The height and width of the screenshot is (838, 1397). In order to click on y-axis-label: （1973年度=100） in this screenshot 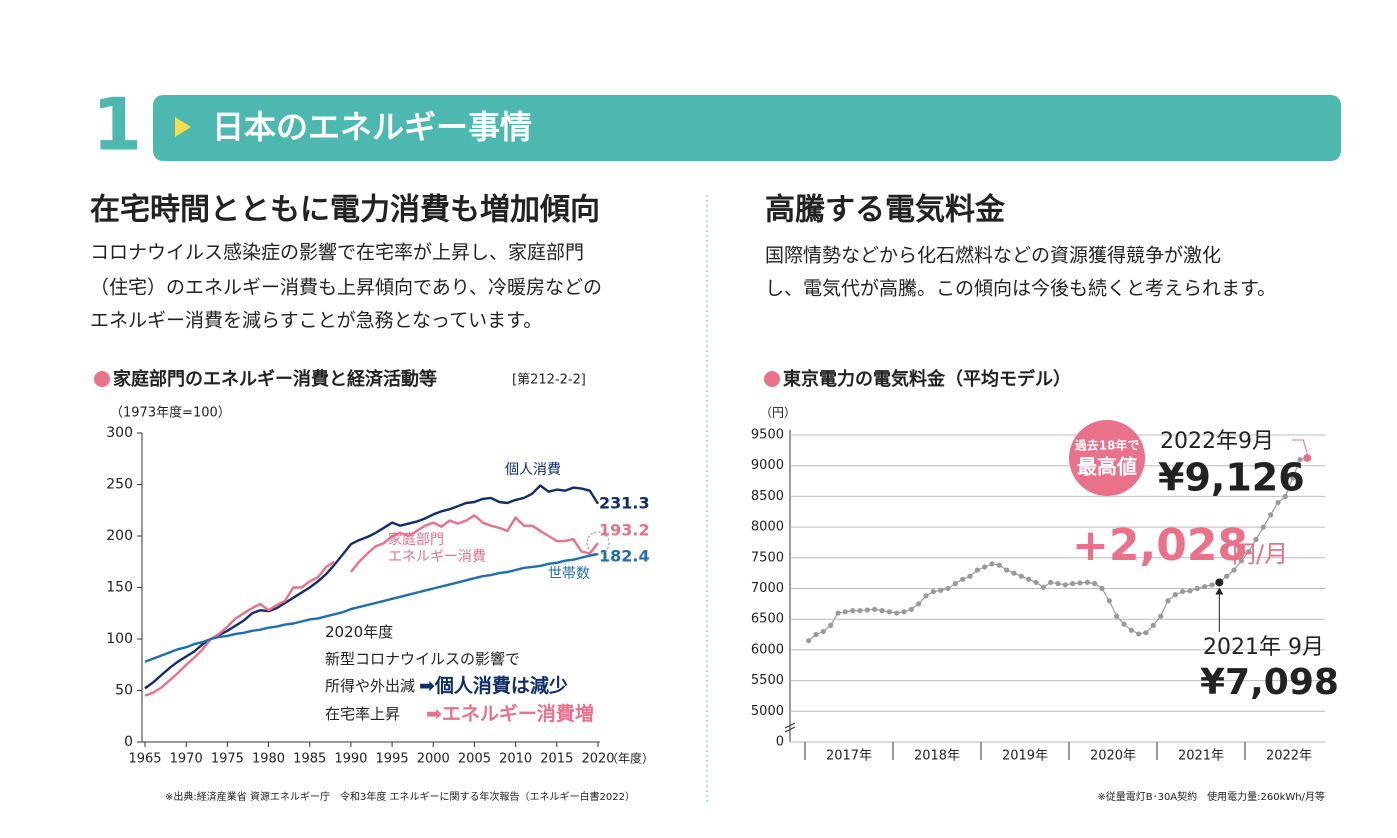, I will do `click(170, 413)`.